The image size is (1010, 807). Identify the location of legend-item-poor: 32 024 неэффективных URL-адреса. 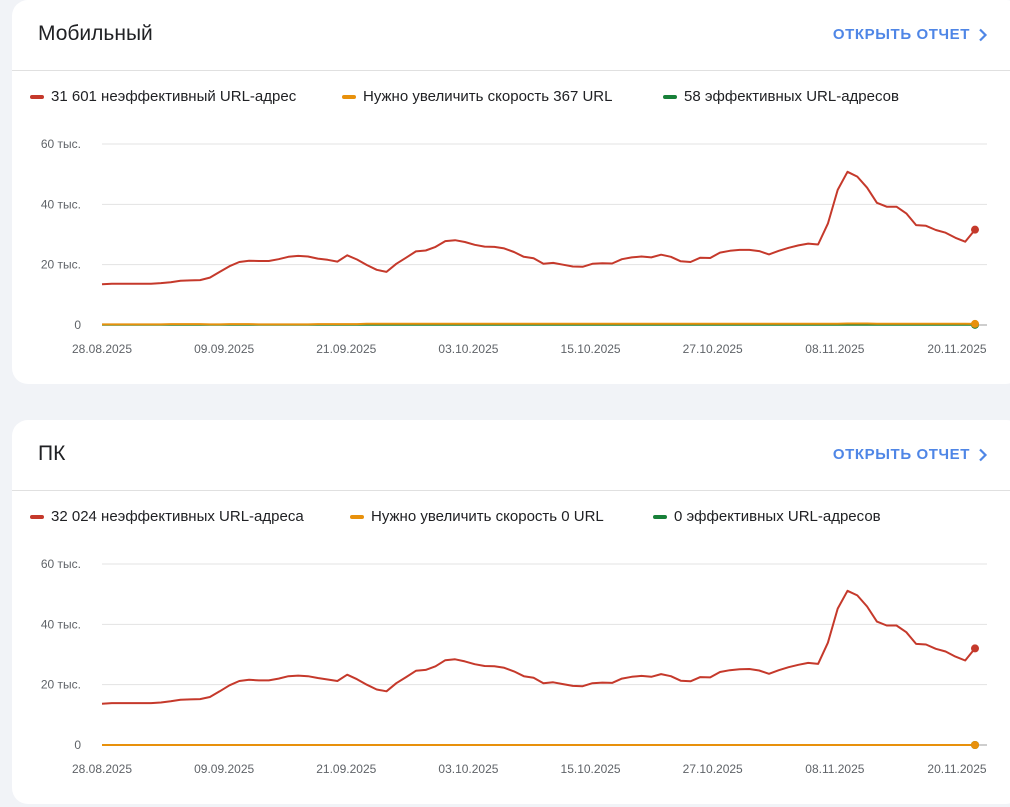
(167, 516).